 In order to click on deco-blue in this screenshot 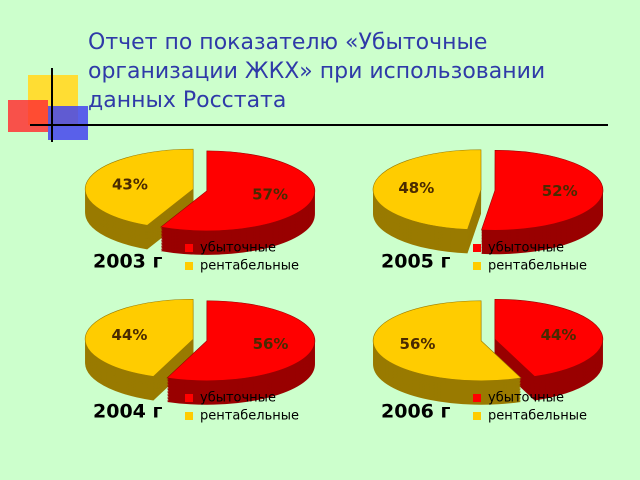, I will do `click(68, 123)`.